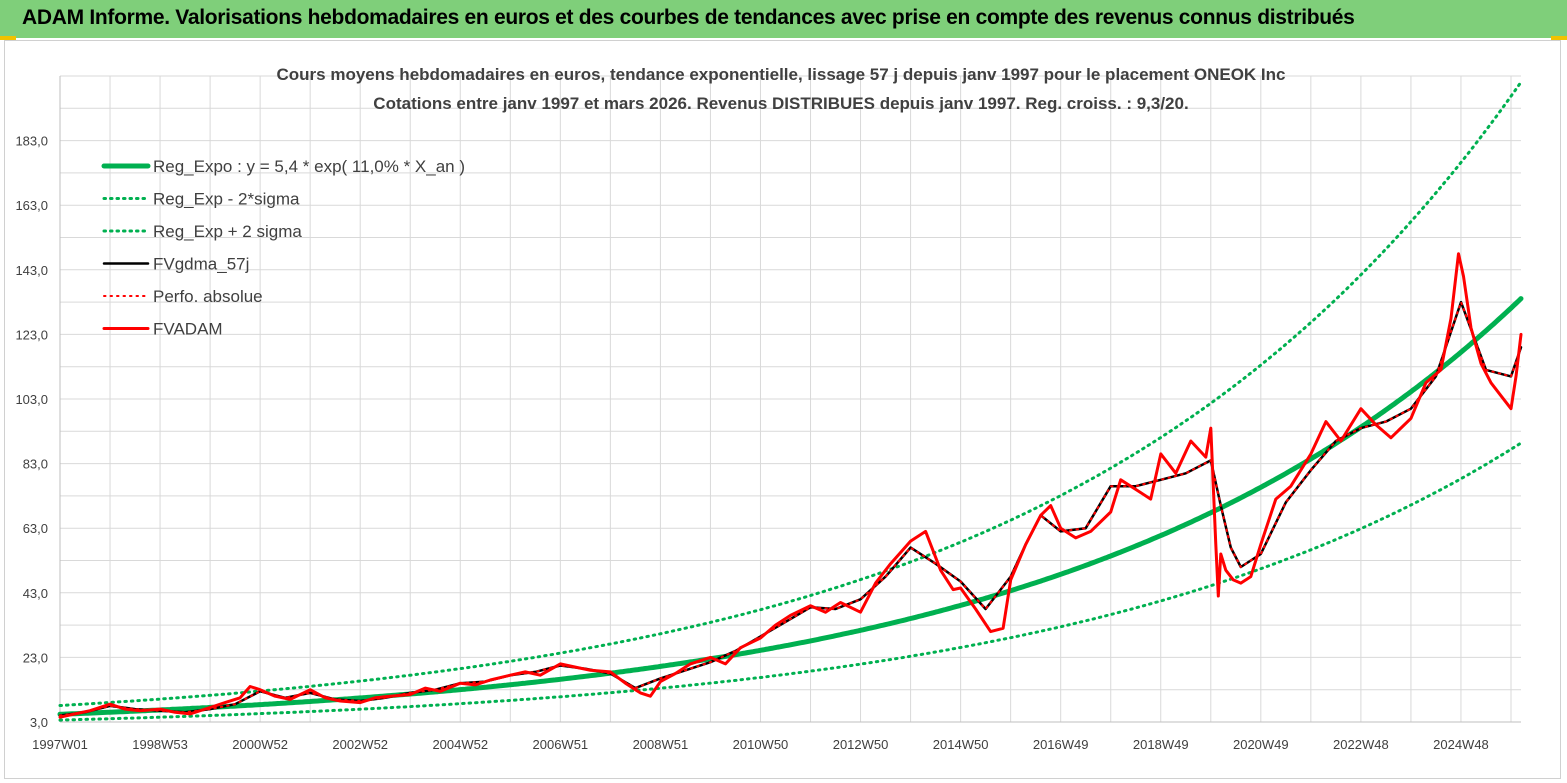  I want to click on y-tick-label: 43,0, so click(35, 593).